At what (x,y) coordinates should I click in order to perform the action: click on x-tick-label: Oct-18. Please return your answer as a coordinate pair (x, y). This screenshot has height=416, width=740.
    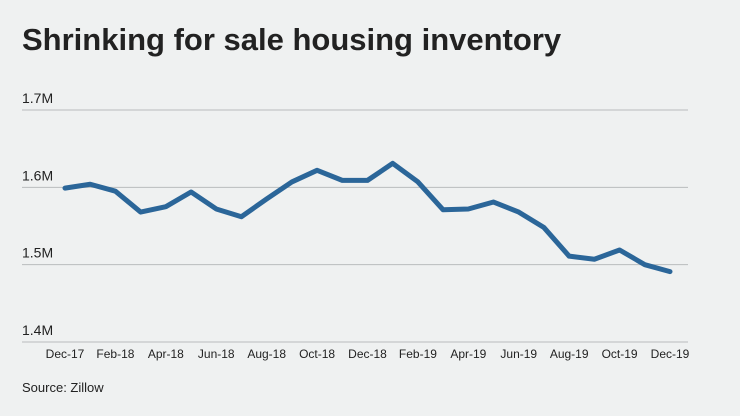
    Looking at the image, I should click on (317, 354).